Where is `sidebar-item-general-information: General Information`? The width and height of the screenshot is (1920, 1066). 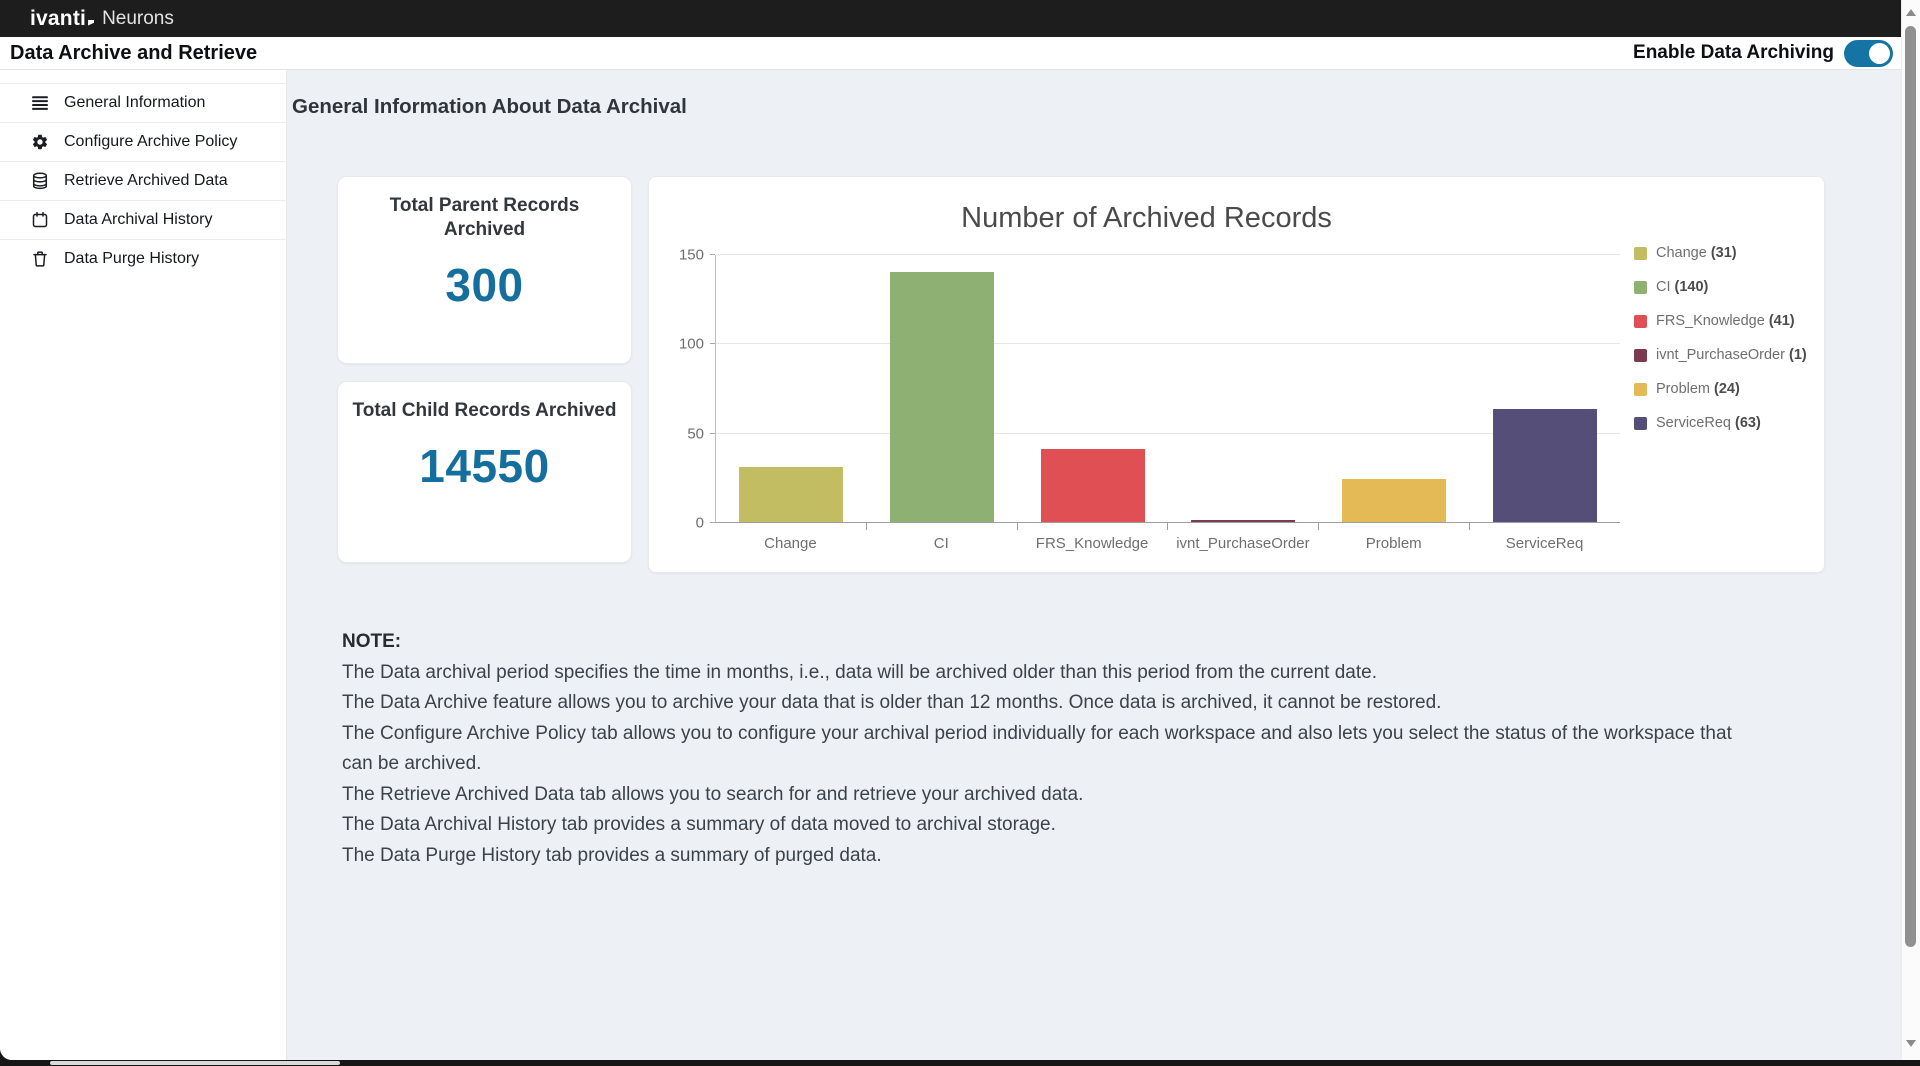
sidebar-item-general-information: General Information is located at coordinates (143, 102).